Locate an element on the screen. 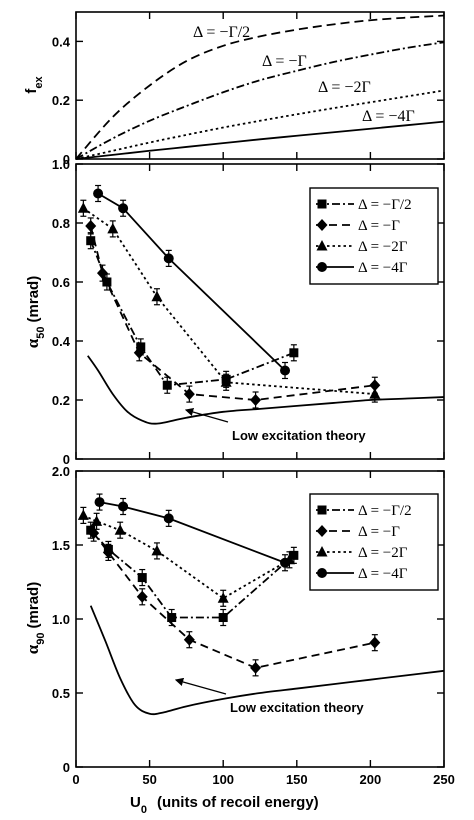 This screenshot has width=474, height=820. alpha50-ytick-label: 1.0 is located at coordinates (61, 164).